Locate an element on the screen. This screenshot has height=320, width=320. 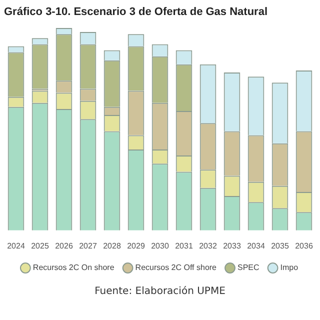
legend-label: Recursos 2C Off shore is located at coordinates (176, 267).